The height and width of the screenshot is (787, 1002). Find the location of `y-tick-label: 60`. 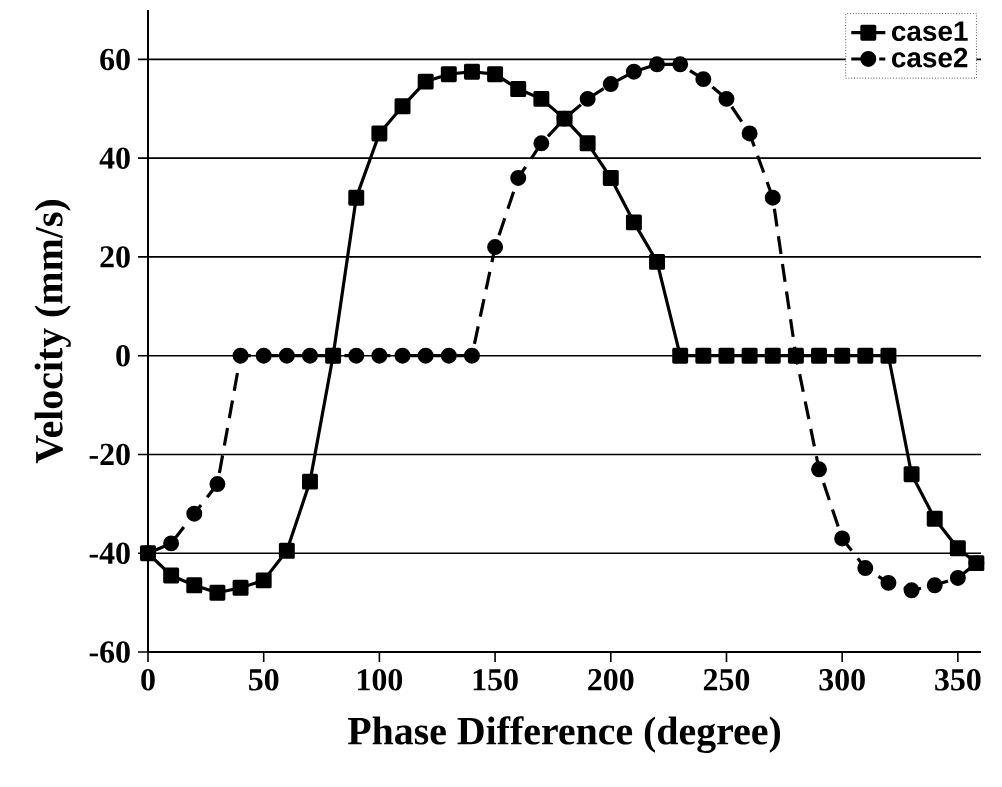

y-tick-label: 60 is located at coordinates (115, 59).